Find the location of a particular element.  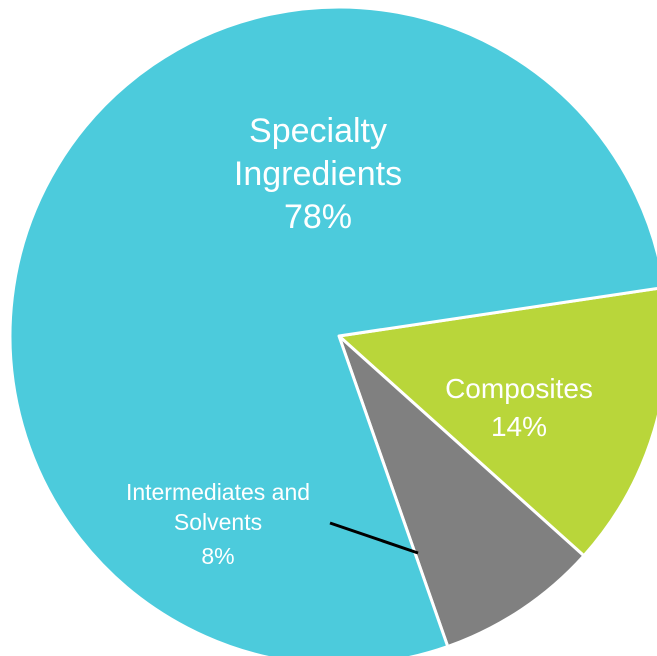

slice-label-specialty-ingredients: Specialty Ingredients 78% is located at coordinates (318, 174).